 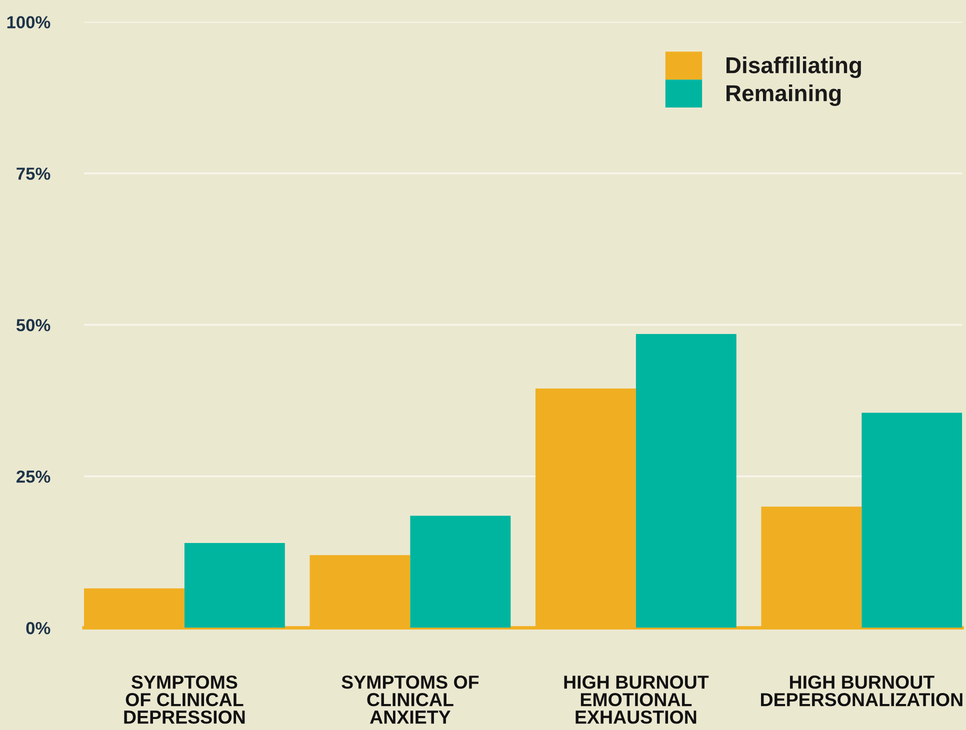 What do you see at coordinates (636, 700) in the screenshot?
I see `x-tick-label: HIGH BURNOUT EMOTIONAL EXHAUSTION` at bounding box center [636, 700].